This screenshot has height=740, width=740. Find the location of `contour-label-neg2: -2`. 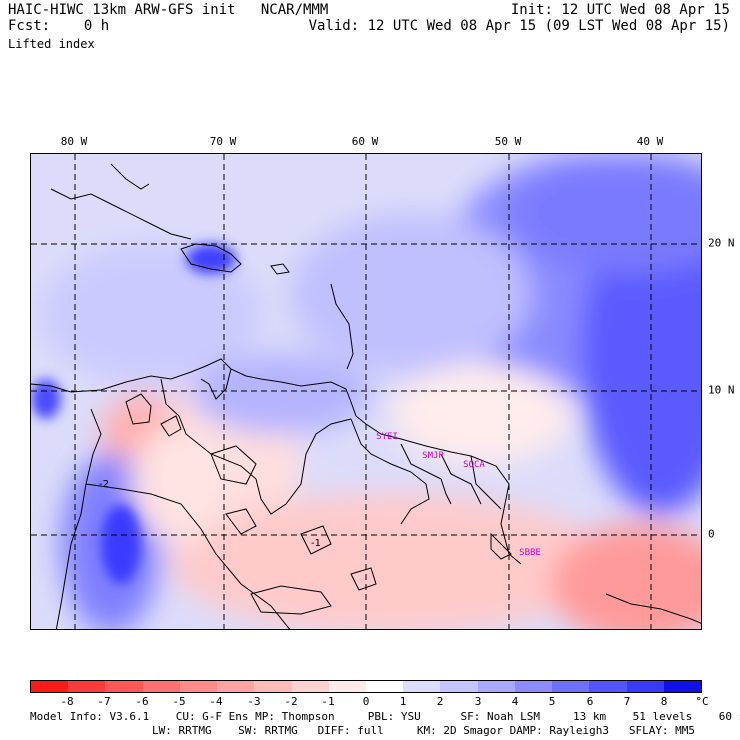

contour-label-neg2: -2 is located at coordinates (104, 484).